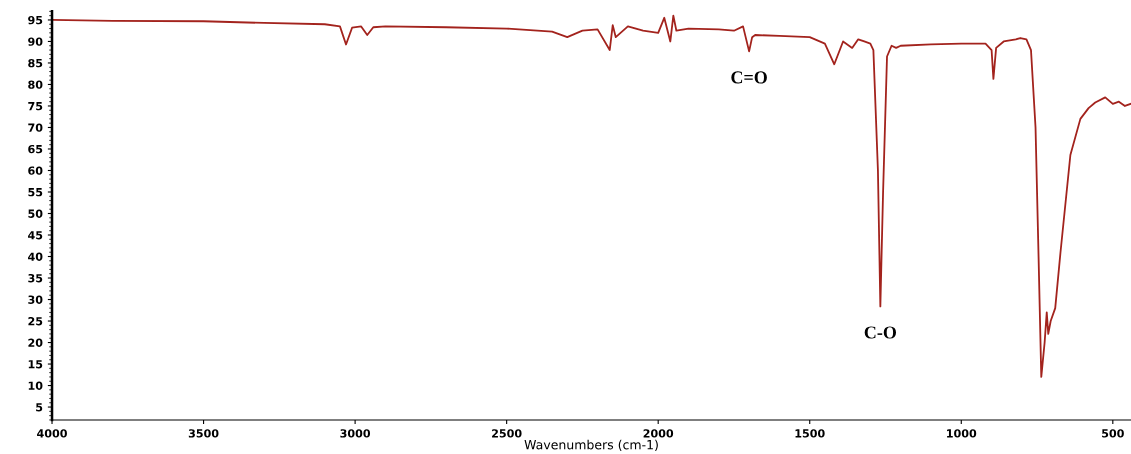  I want to click on y-tick-label: 95, so click(35, 20).